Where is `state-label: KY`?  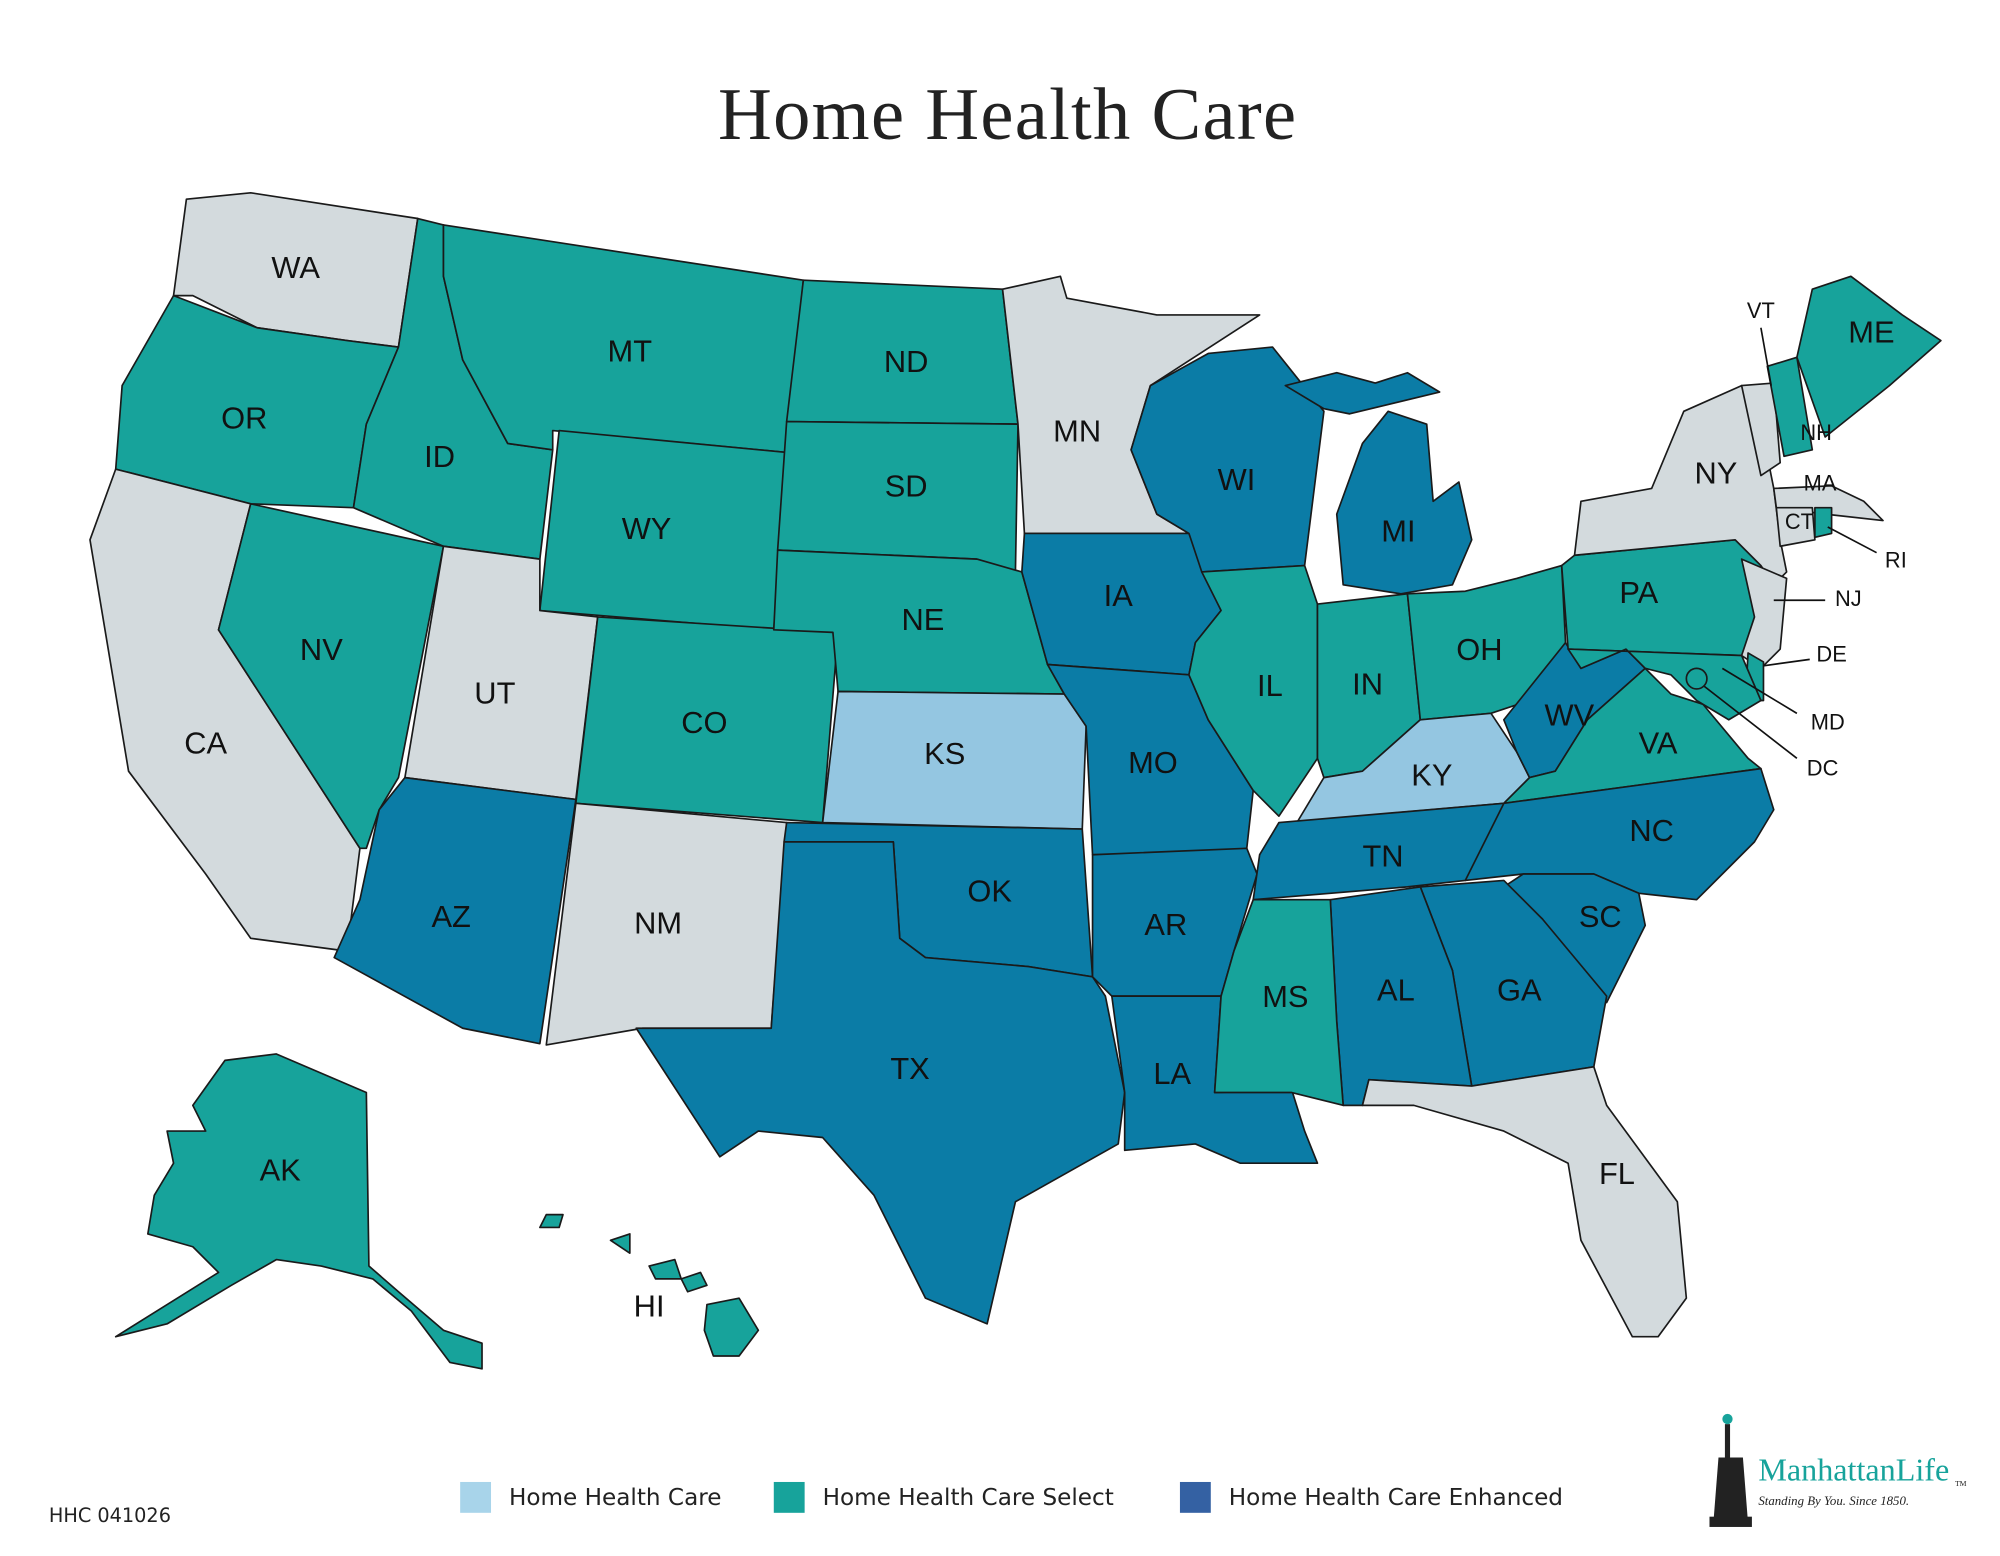 state-label: KY is located at coordinates (1431, 775).